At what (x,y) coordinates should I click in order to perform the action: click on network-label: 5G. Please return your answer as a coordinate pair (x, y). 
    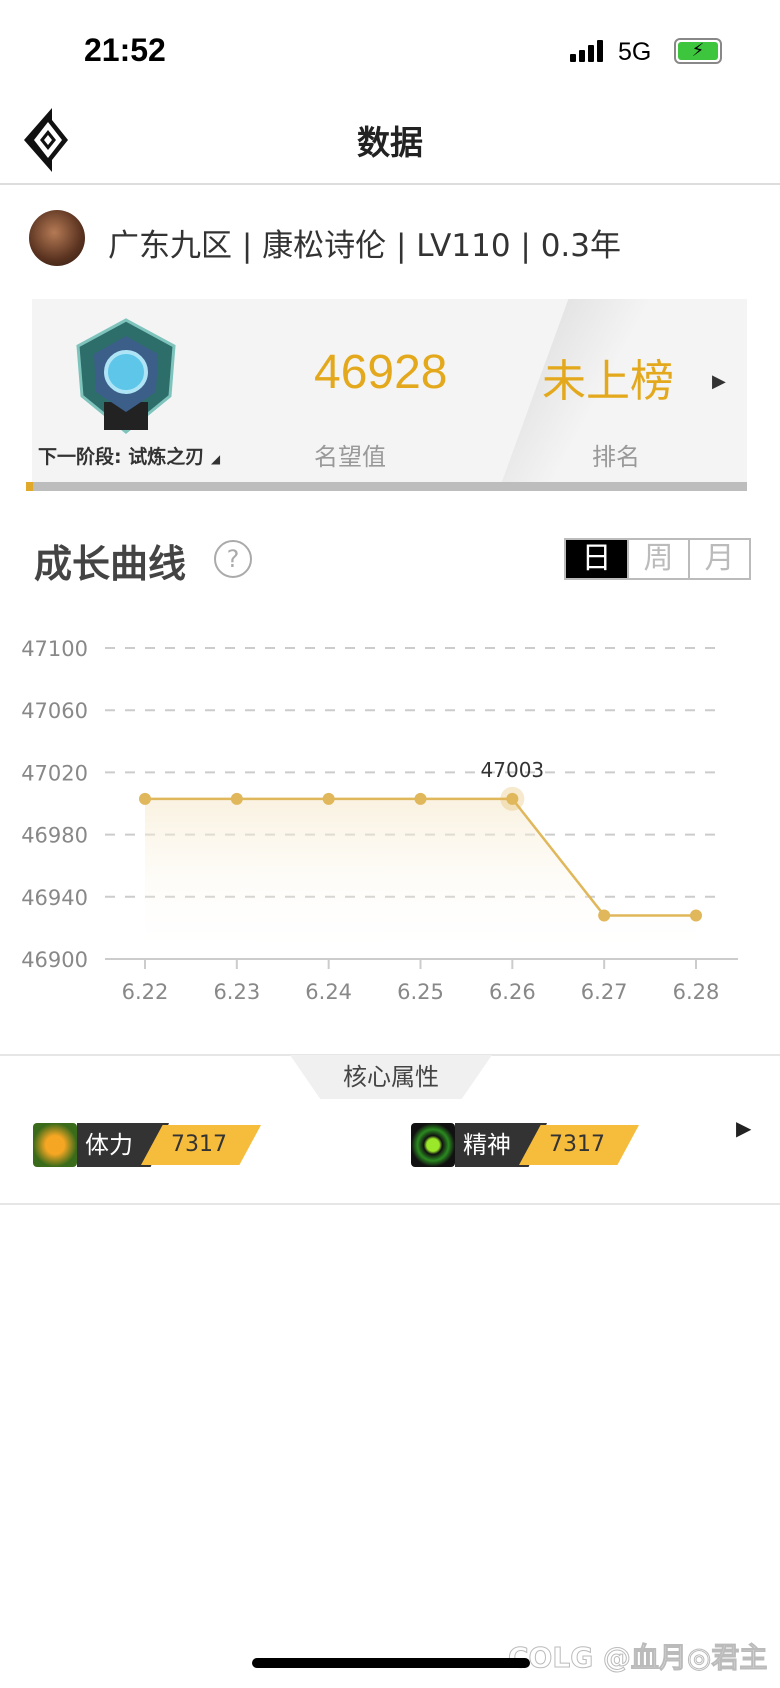
    Looking at the image, I should click on (635, 52).